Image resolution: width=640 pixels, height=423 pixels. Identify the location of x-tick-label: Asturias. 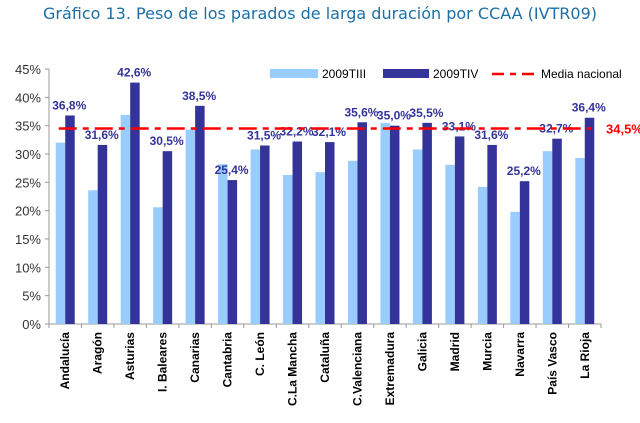
(130, 356).